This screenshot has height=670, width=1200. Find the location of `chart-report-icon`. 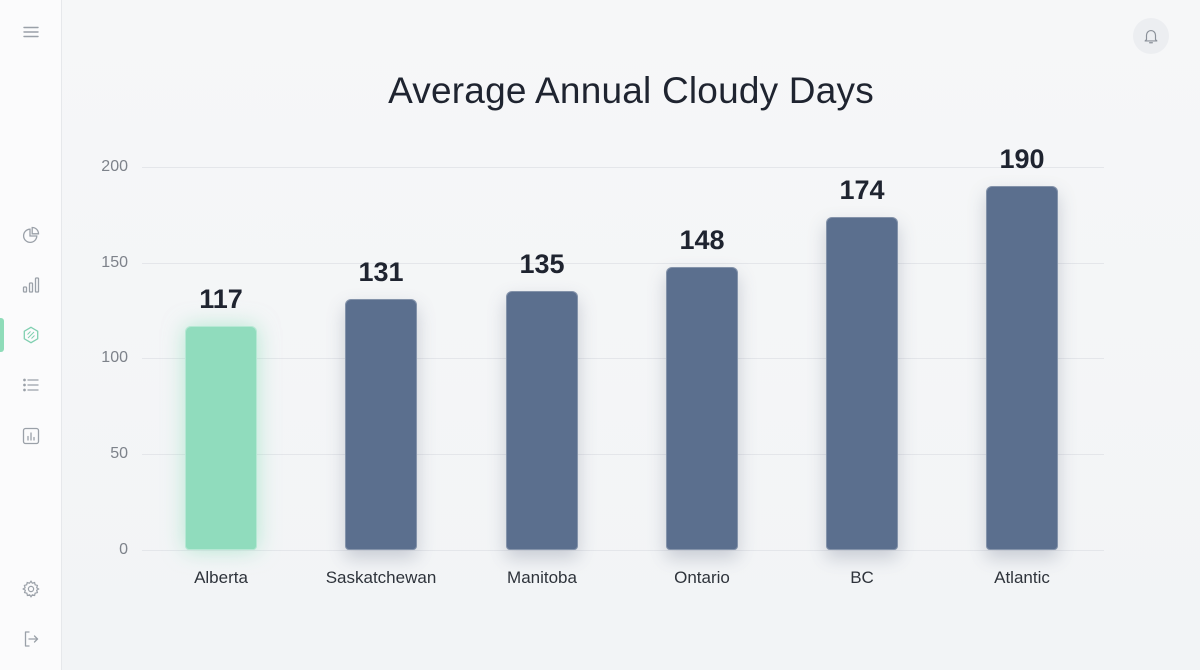

chart-report-icon is located at coordinates (31, 436).